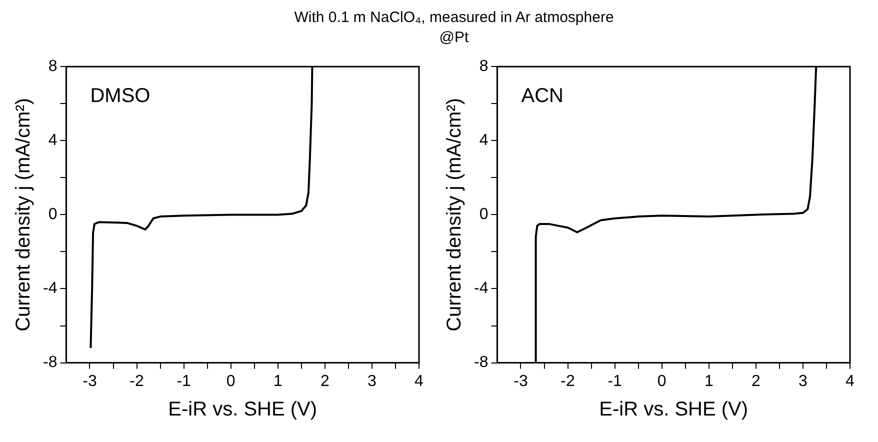  What do you see at coordinates (454, 17) in the screenshot?
I see `text: With 0.1 m NaClO₄, measured in Ar atmosphere` at bounding box center [454, 17].